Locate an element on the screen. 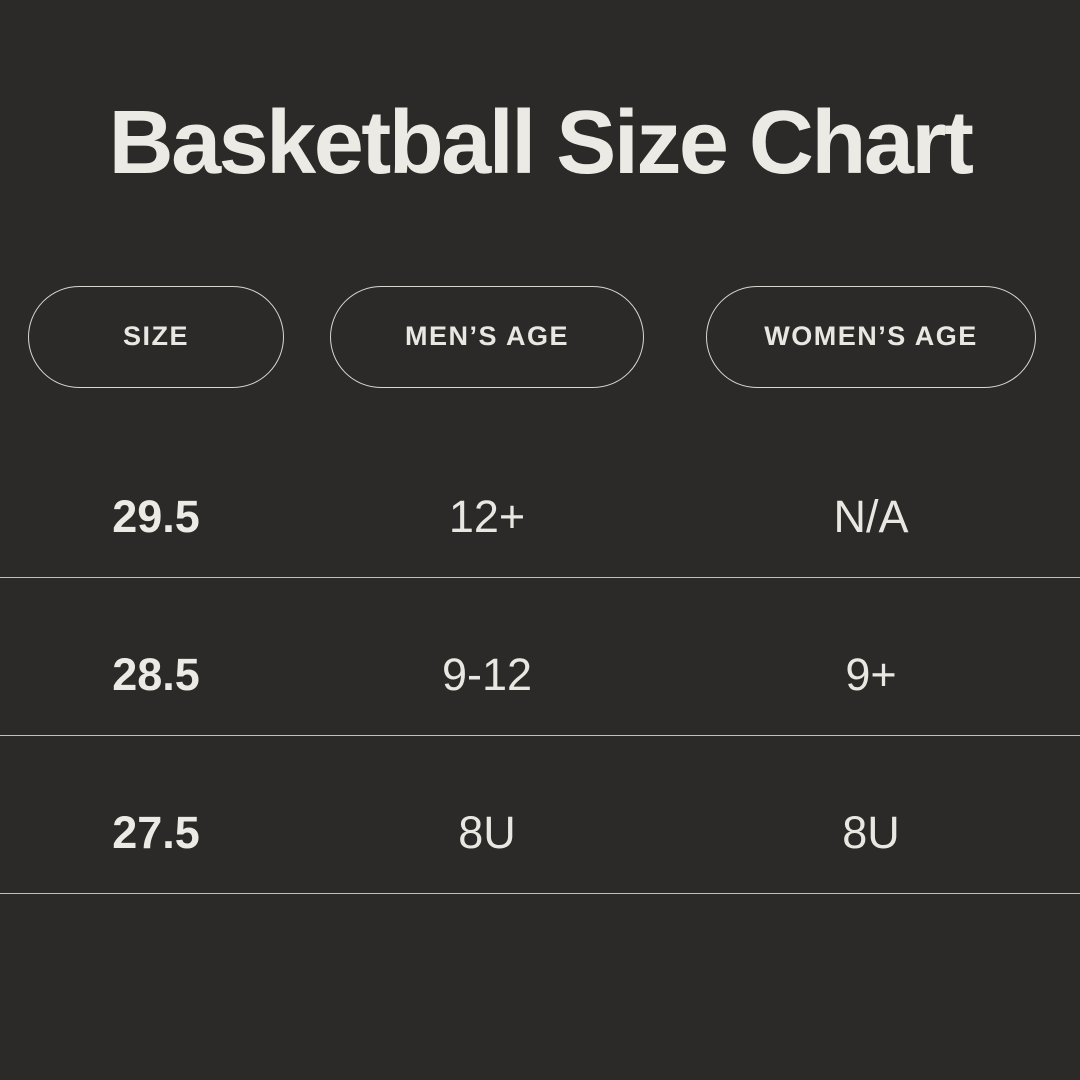 The height and width of the screenshot is (1080, 1080). column-header-pill-mens-age: MEN’S AGE is located at coordinates (487, 336).